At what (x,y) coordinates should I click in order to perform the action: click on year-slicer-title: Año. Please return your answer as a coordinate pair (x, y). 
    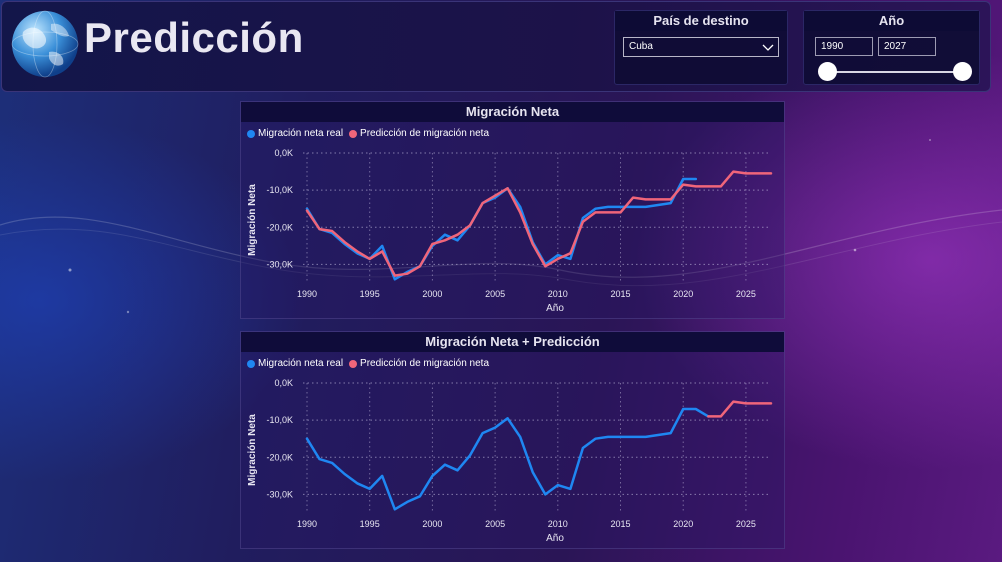
    Looking at the image, I should click on (891, 21).